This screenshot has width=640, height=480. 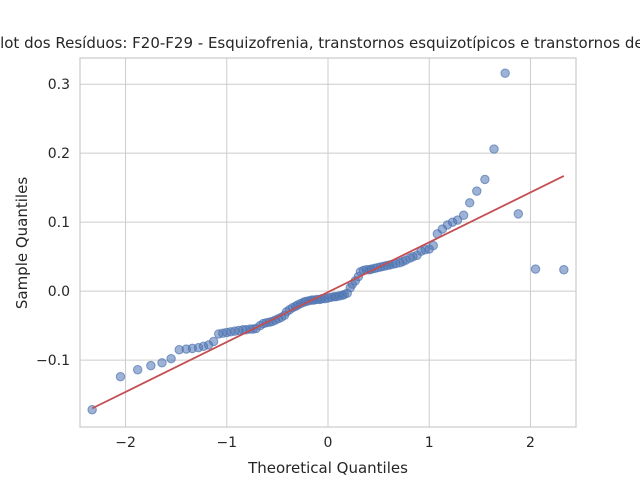 I want to click on y-tick-label: −0.1, so click(x=53, y=361).